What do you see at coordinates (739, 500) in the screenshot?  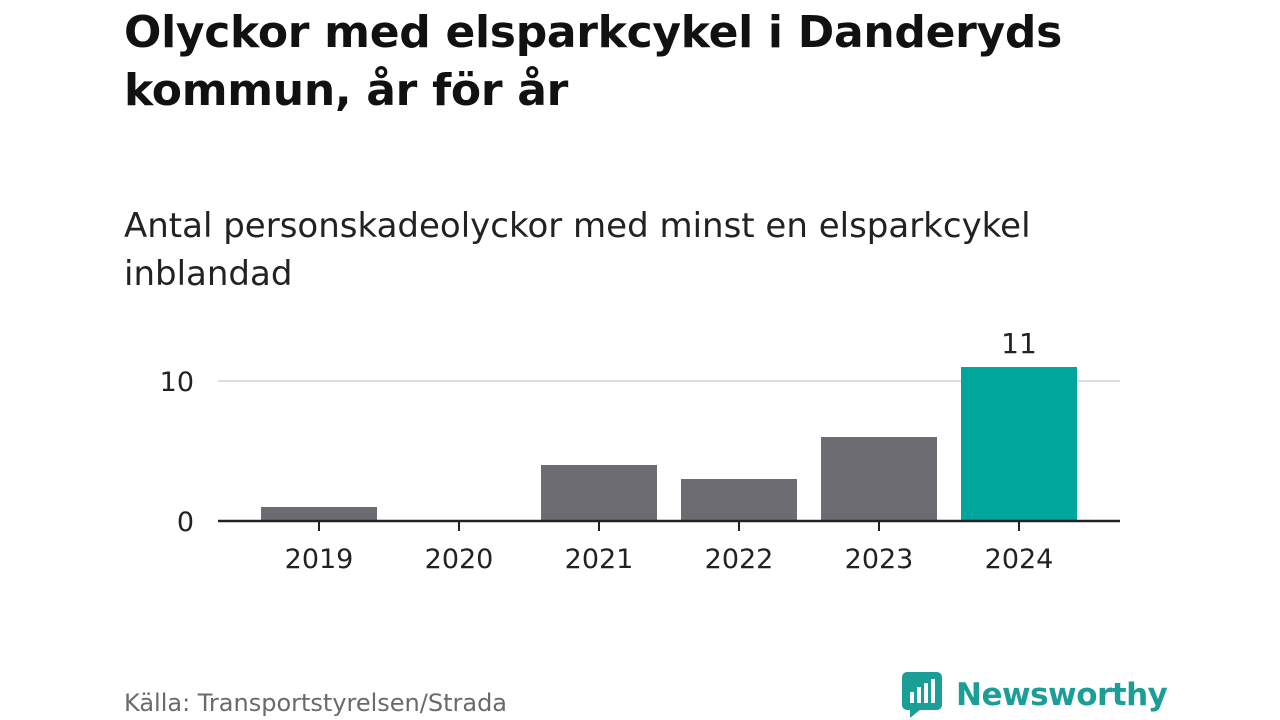 I see `bar-2022` at bounding box center [739, 500].